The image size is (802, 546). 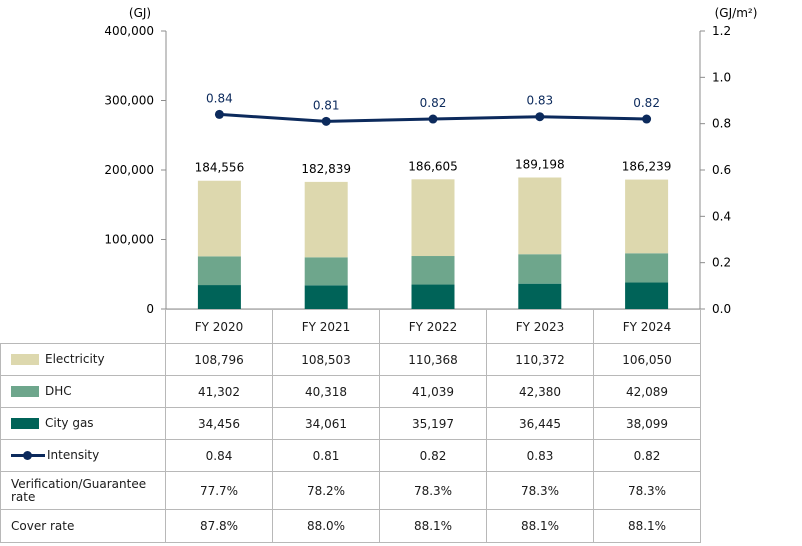 I want to click on table-cell: 0.83, so click(x=540, y=455).